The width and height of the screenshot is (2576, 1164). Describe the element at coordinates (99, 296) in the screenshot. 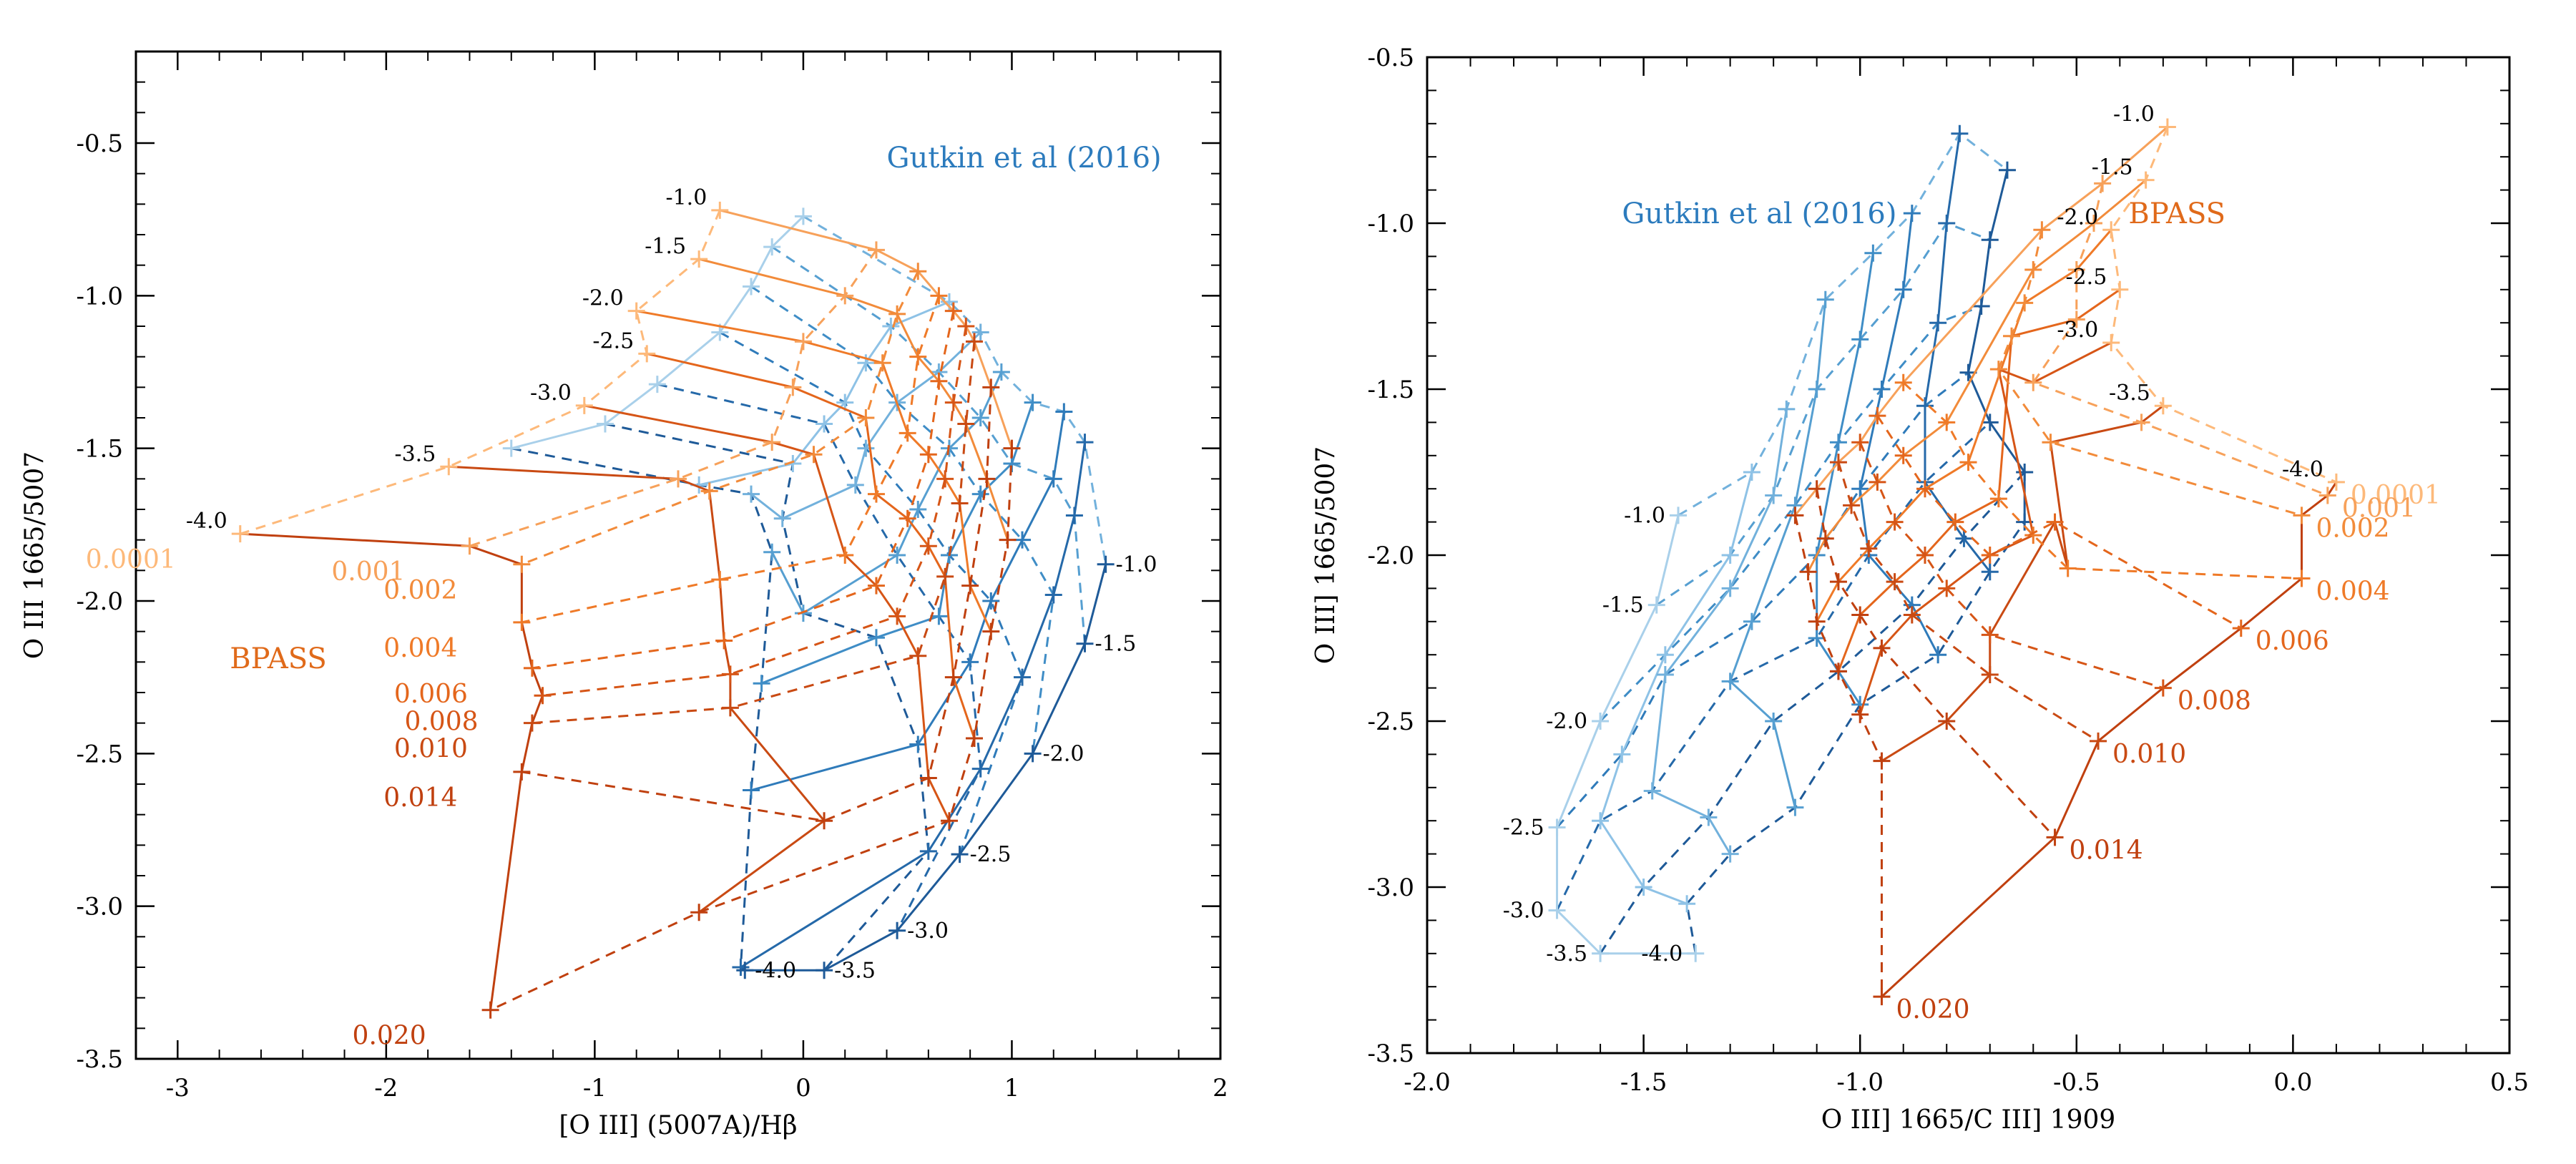

I see `y-tick-label: -1.0` at that location.